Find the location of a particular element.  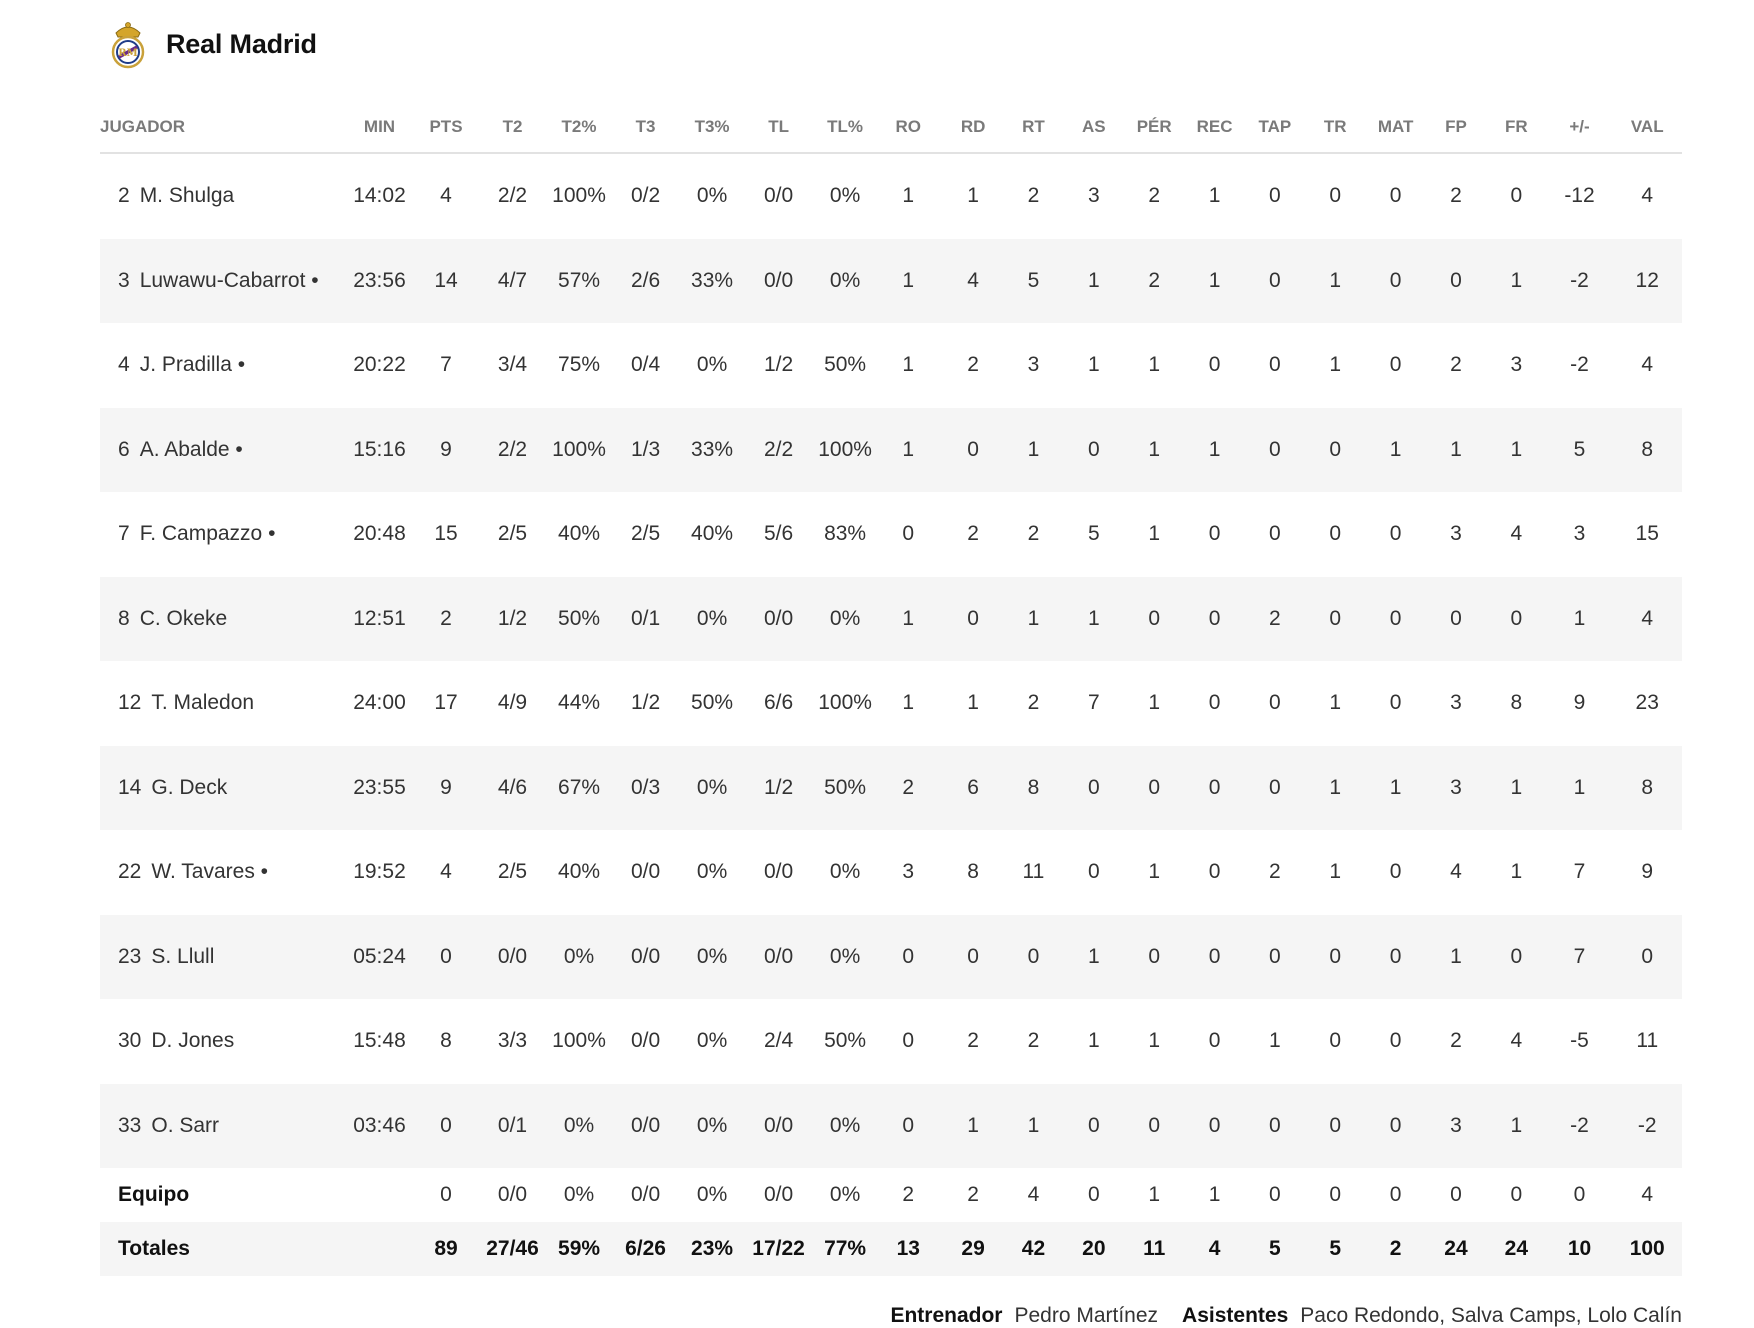

header-jugador: JUGADOR is located at coordinates (221, 128).